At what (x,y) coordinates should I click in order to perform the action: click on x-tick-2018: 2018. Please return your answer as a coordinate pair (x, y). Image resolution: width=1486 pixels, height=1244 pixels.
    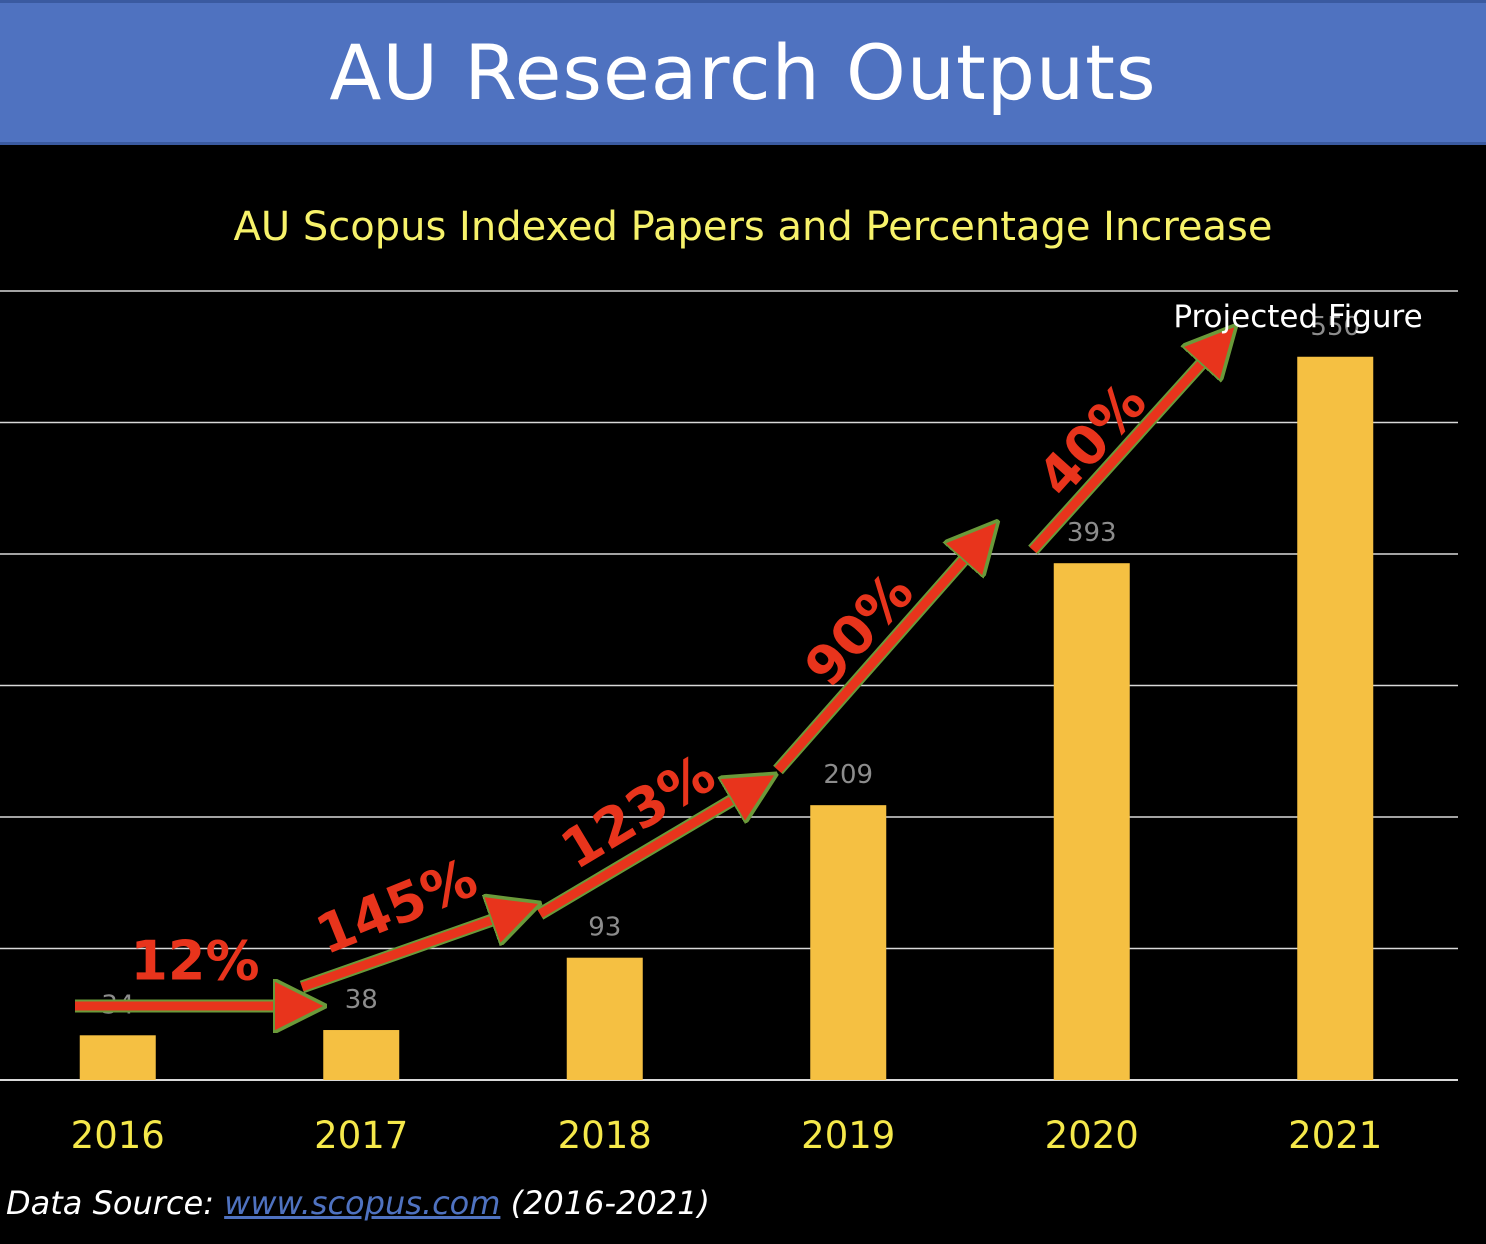
    Looking at the image, I should click on (605, 1135).